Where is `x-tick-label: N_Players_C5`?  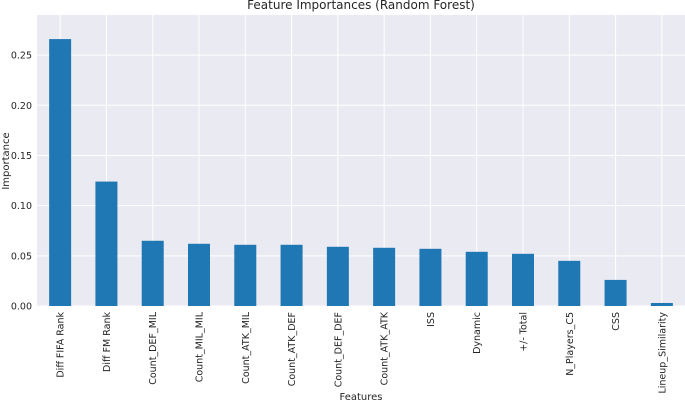 x-tick-label: N_Players_C5 is located at coordinates (570, 344).